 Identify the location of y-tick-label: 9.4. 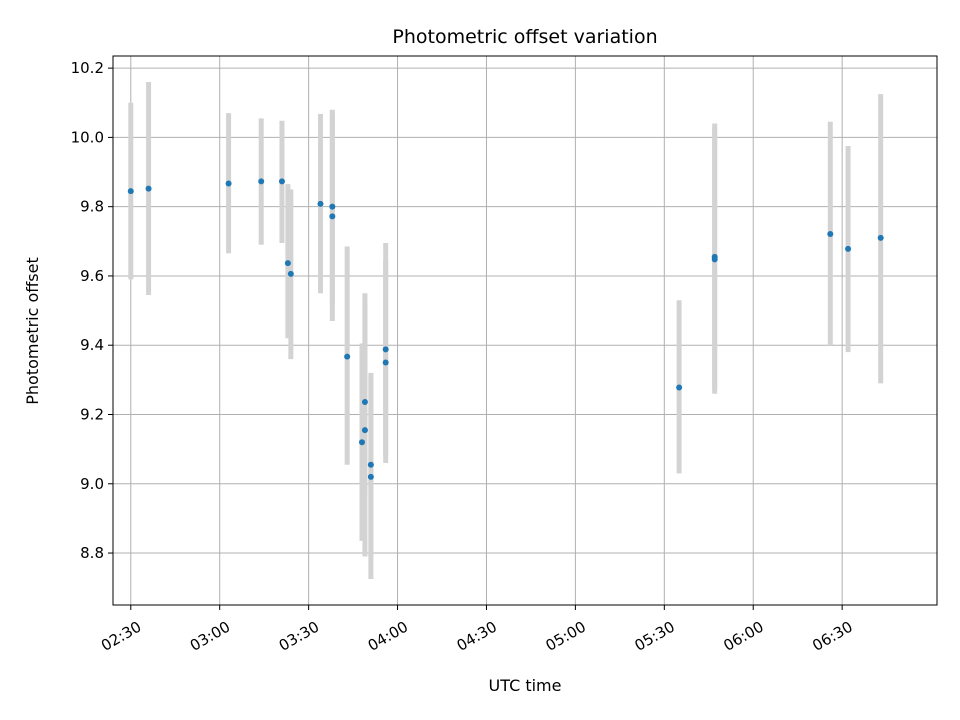
(92, 345).